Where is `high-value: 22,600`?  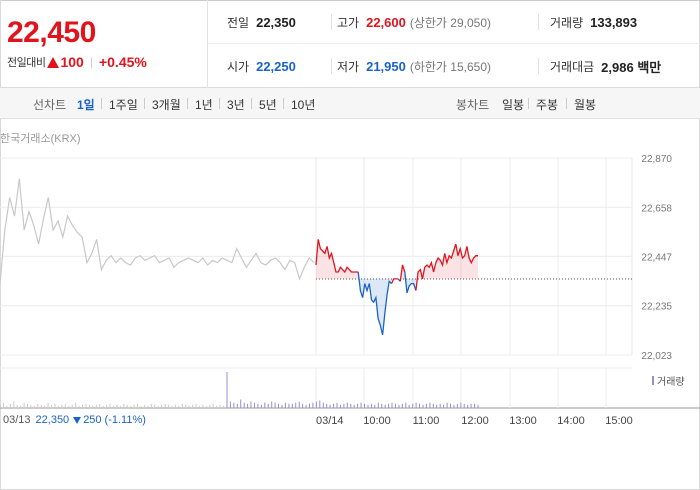
high-value: 22,600 is located at coordinates (386, 22).